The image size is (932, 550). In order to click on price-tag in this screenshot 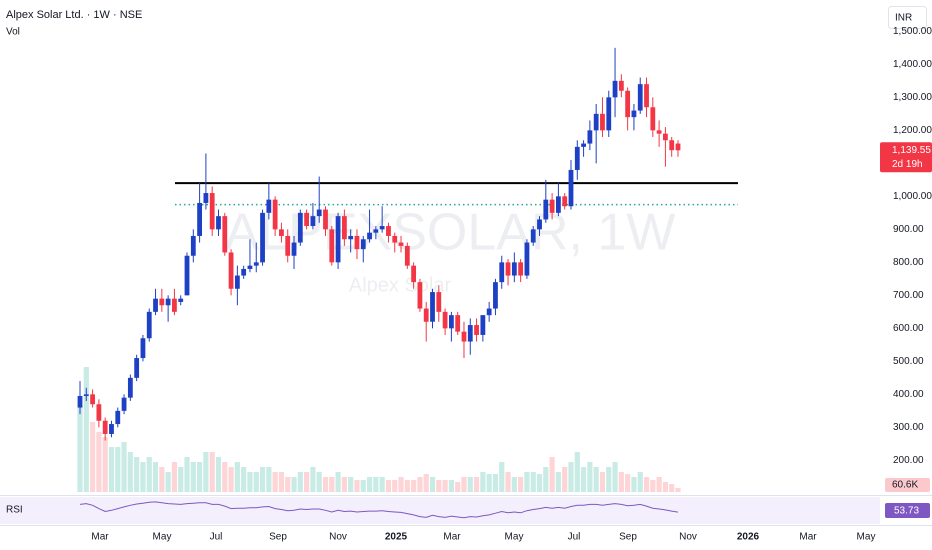, I will do `click(906, 157)`.